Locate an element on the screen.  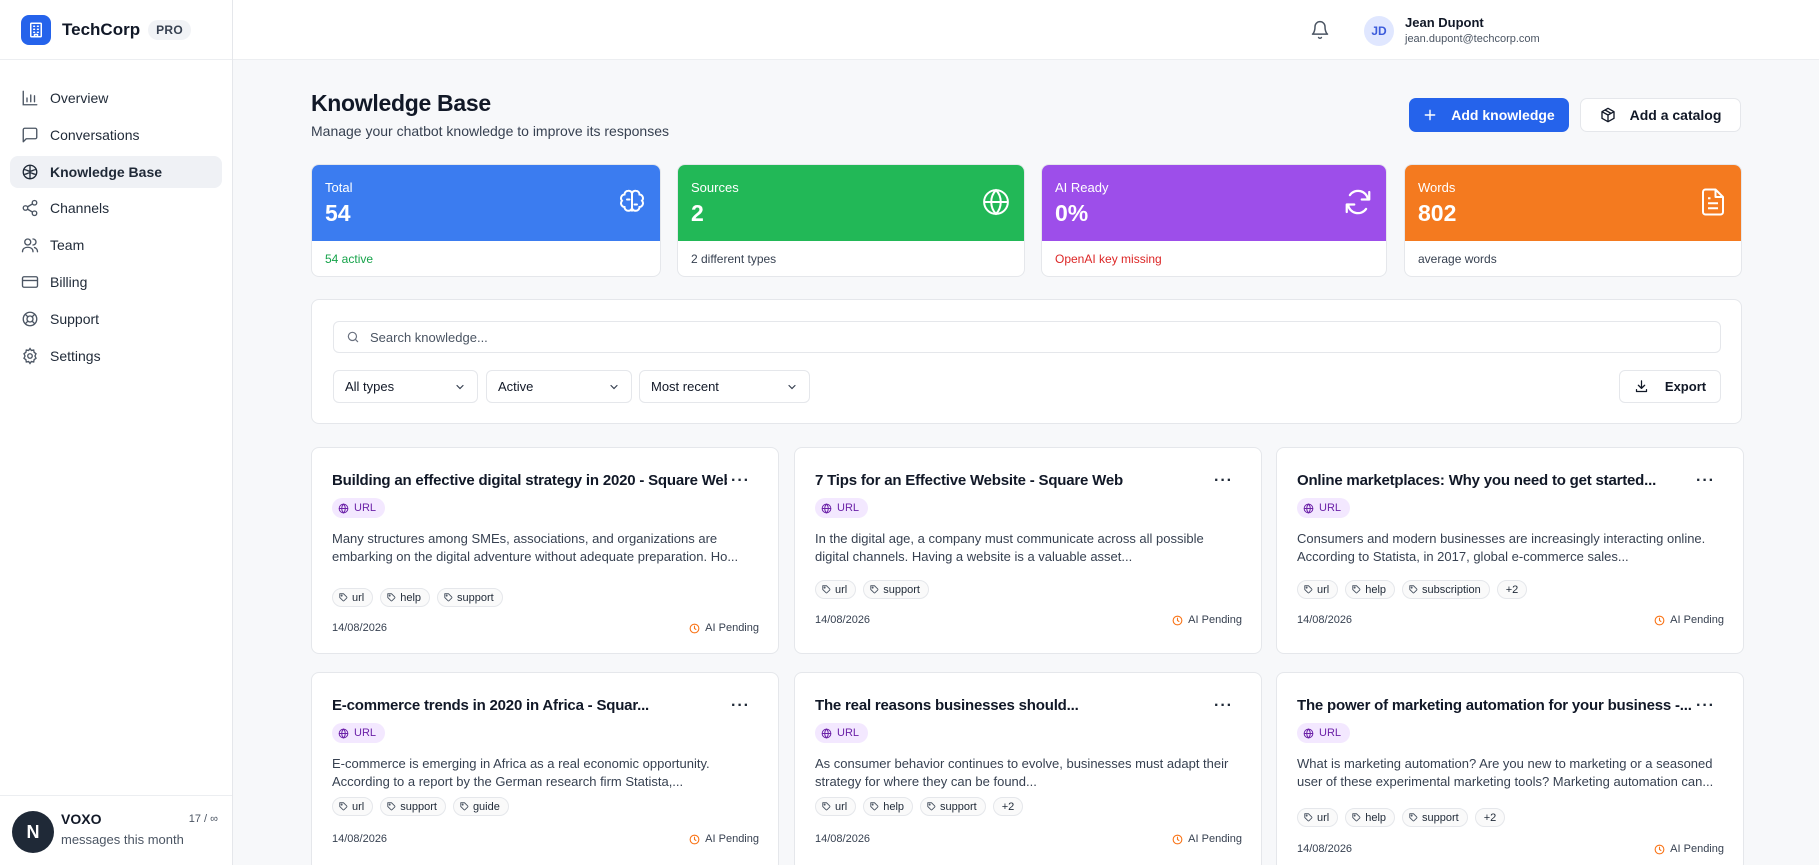
more-tags-label: +2 is located at coordinates (1008, 806).